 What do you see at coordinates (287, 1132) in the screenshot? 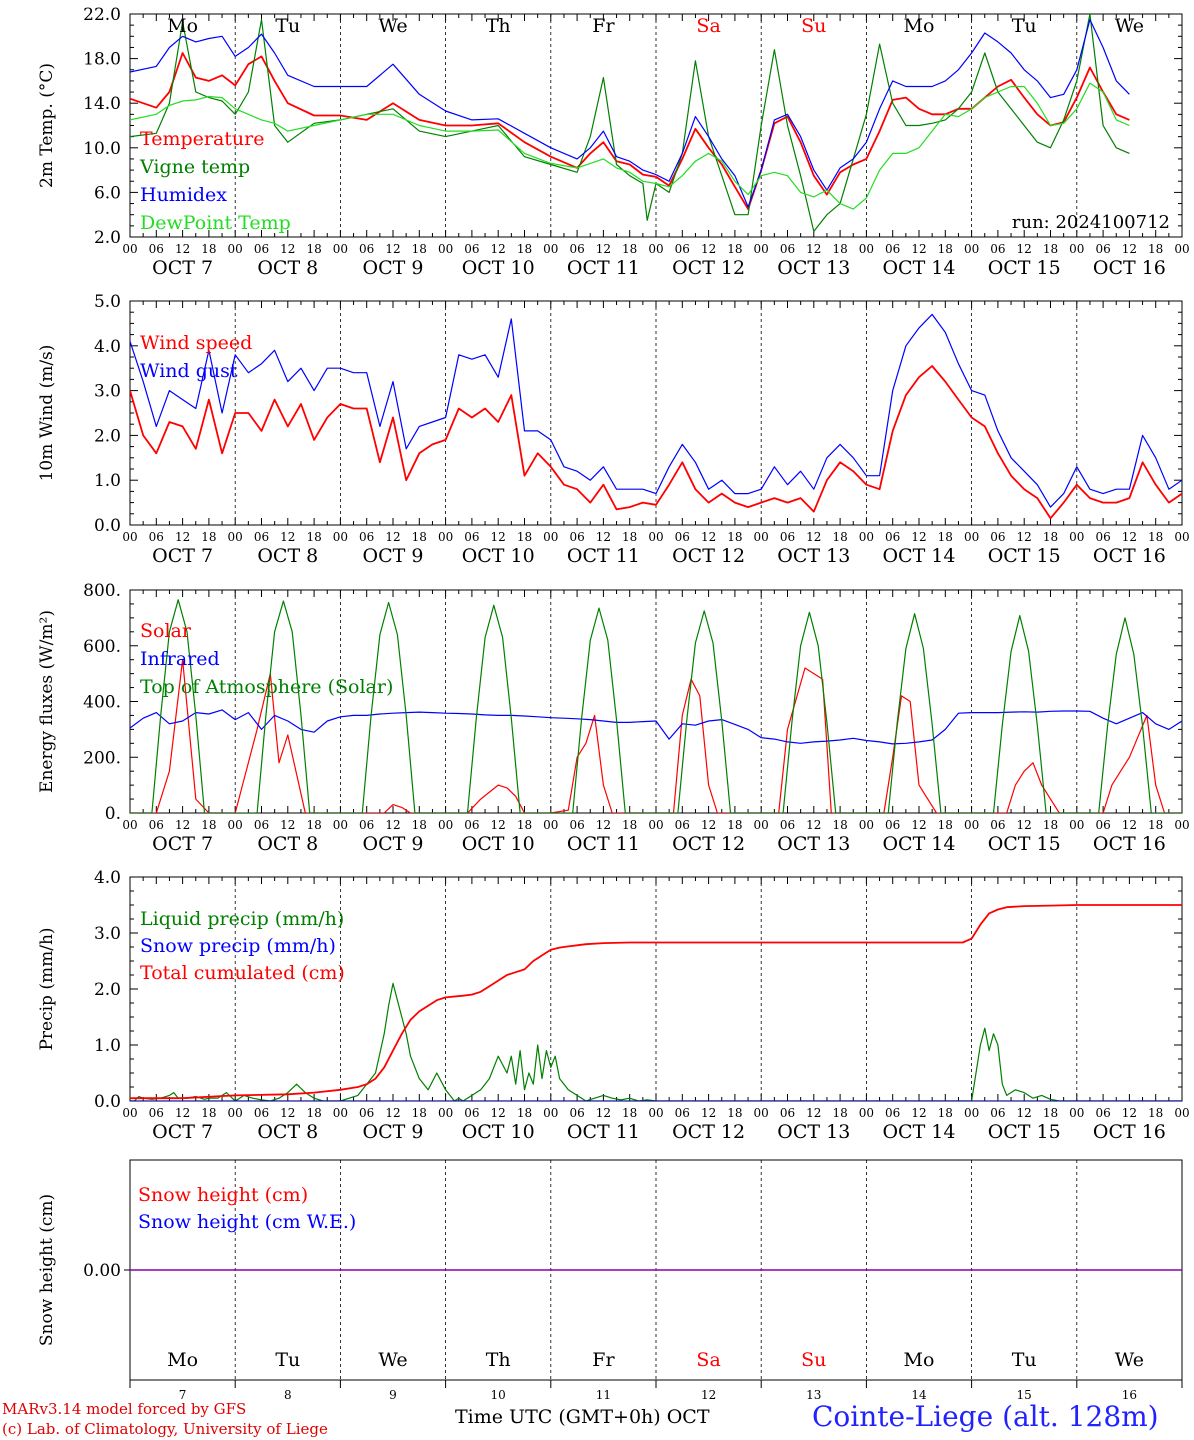
I see `day-label: OCT 8` at bounding box center [287, 1132].